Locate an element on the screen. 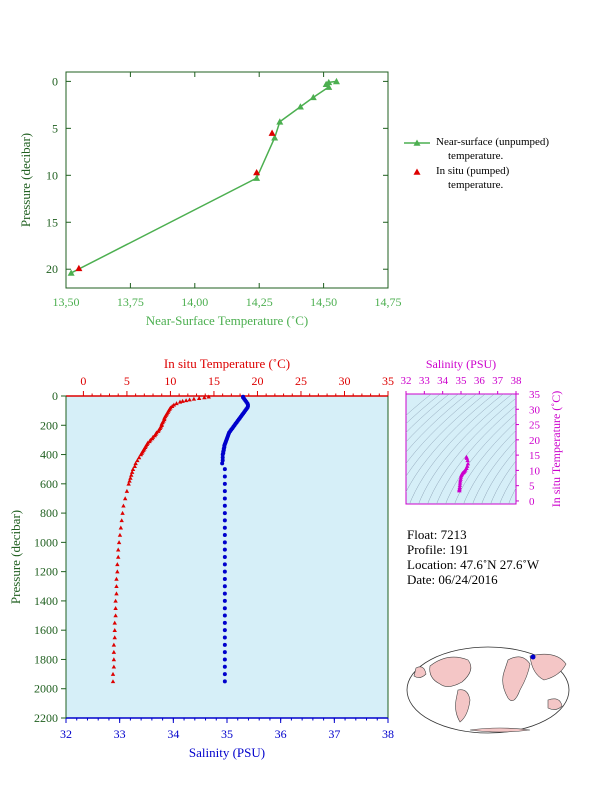  ts-y-tick-label: 35 is located at coordinates (535, 395).